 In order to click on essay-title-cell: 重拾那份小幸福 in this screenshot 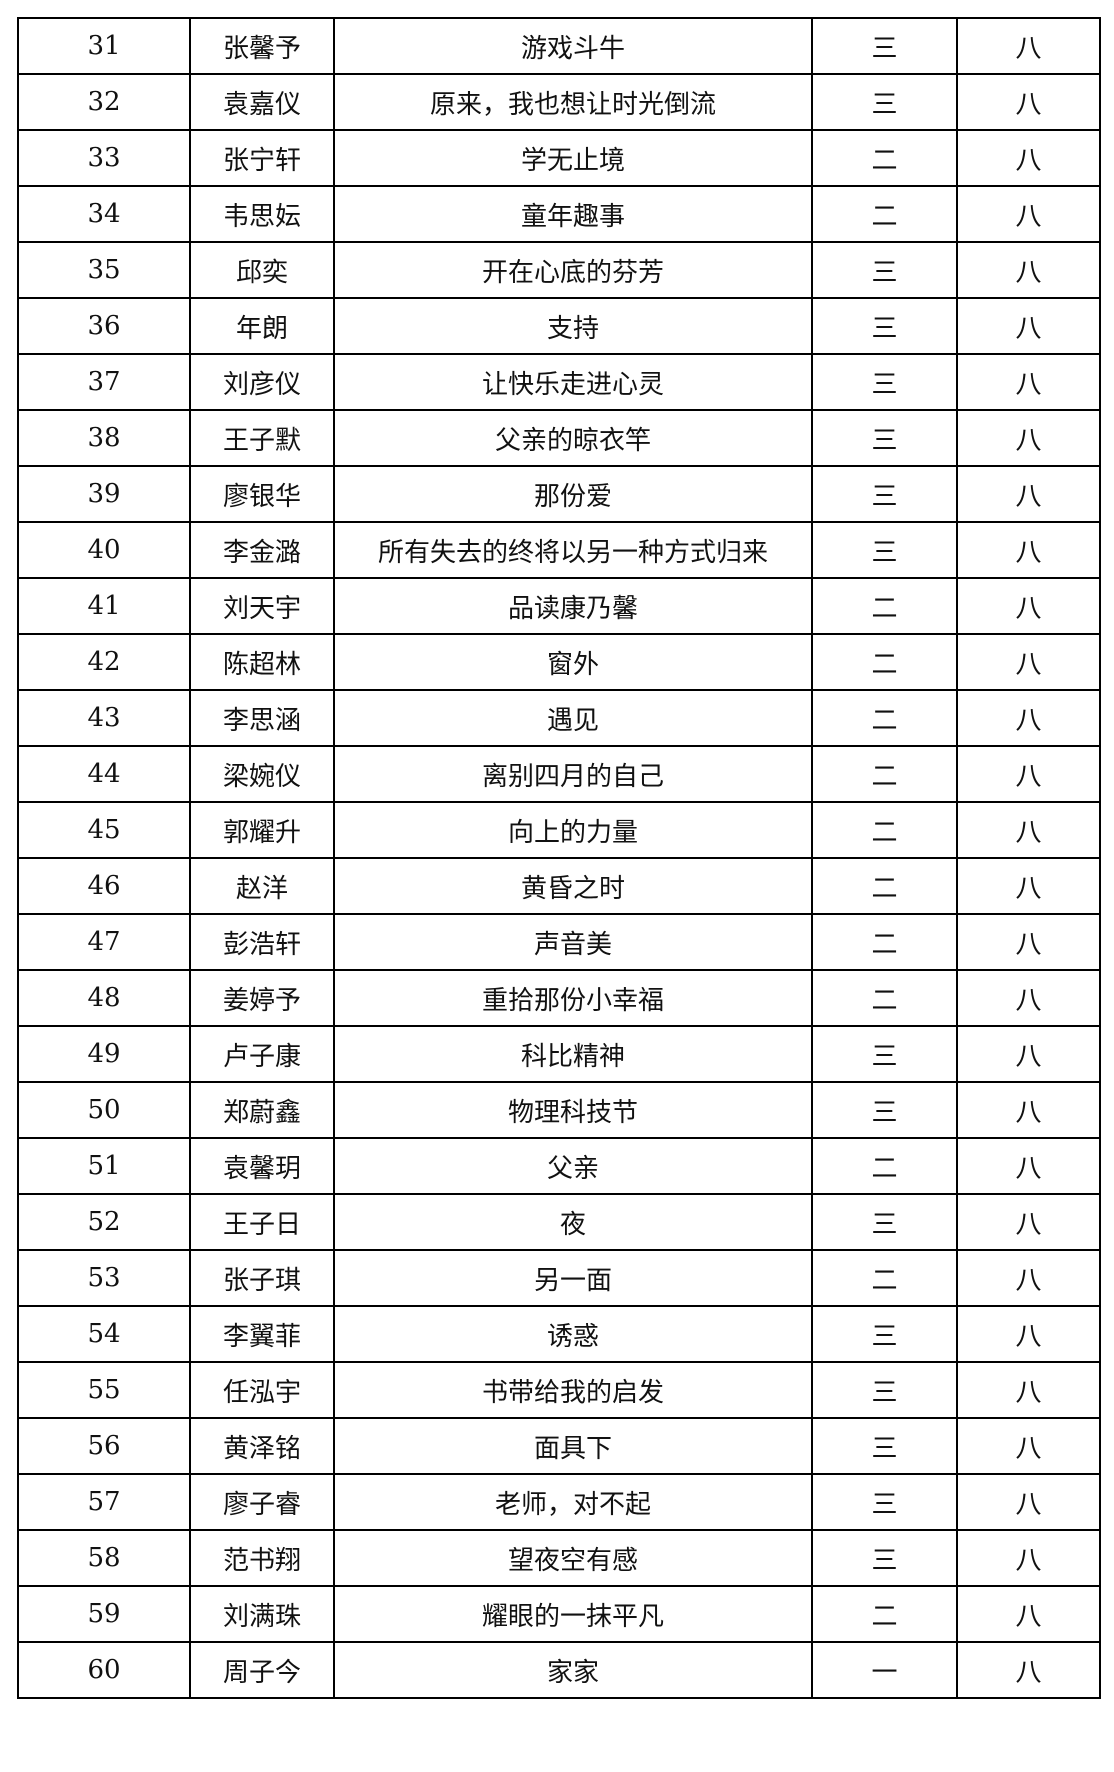, I will do `click(573, 998)`.